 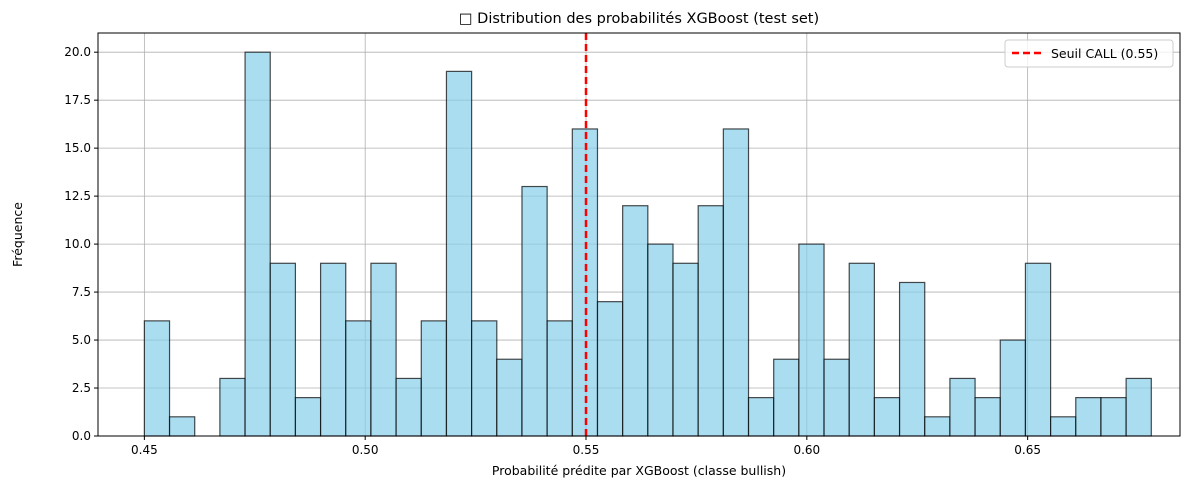 I want to click on y-tick-label-2: 5.0, so click(x=81, y=340).